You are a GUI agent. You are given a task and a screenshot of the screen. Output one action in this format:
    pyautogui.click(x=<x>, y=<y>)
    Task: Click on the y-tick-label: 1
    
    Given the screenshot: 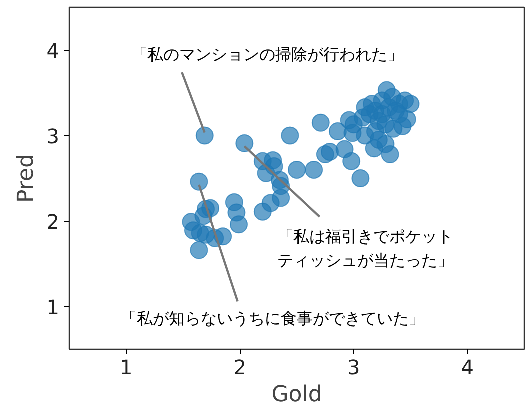 What is the action you would take?
    pyautogui.click(x=53, y=307)
    